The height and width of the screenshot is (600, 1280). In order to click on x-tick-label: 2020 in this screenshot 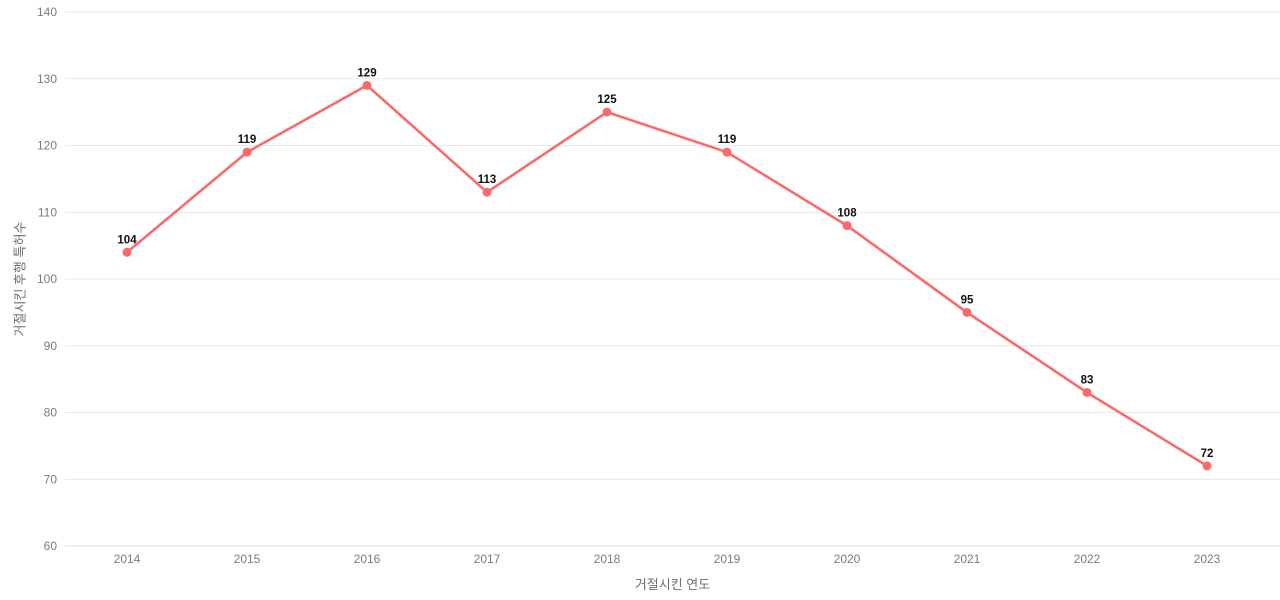, I will do `click(847, 559)`.